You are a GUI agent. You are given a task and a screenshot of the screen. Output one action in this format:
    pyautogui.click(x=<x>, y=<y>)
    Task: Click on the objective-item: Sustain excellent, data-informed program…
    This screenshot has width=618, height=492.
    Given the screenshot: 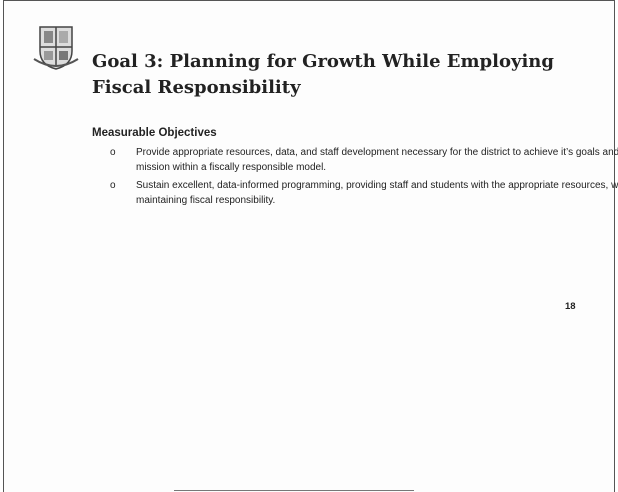 What is the action you would take?
    pyautogui.click(x=364, y=193)
    